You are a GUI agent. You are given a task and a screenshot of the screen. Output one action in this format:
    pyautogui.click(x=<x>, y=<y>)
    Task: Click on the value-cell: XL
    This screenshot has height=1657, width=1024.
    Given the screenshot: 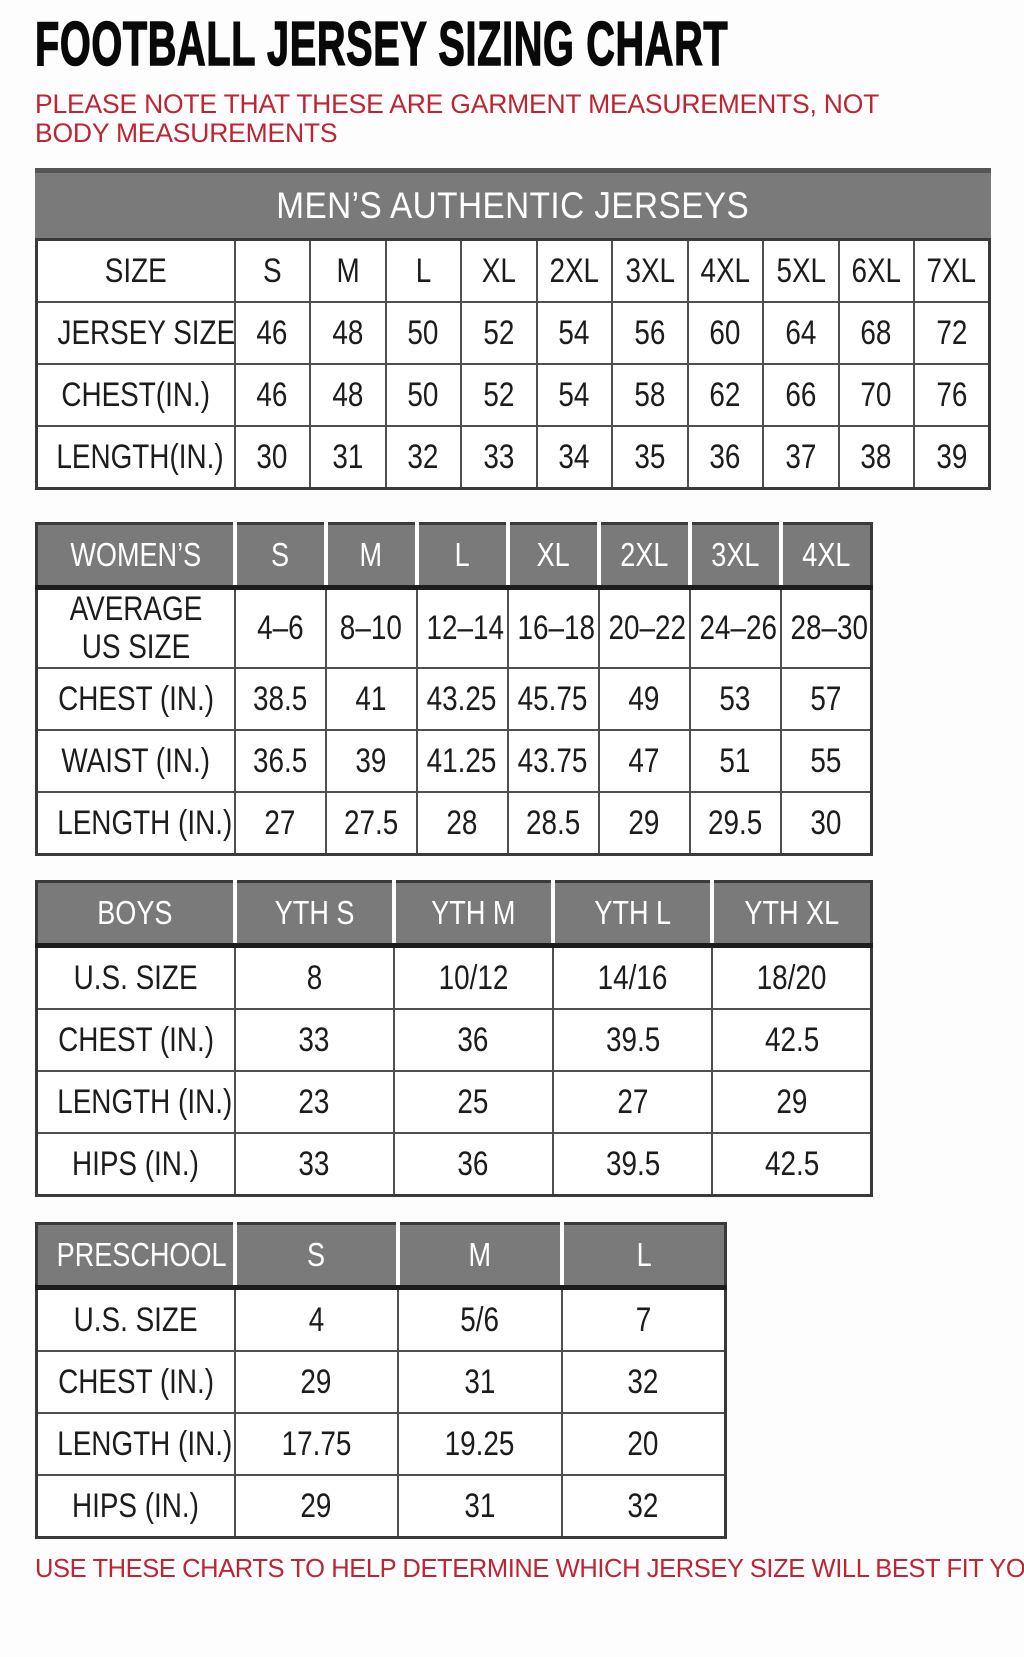 What is the action you would take?
    pyautogui.click(x=499, y=270)
    